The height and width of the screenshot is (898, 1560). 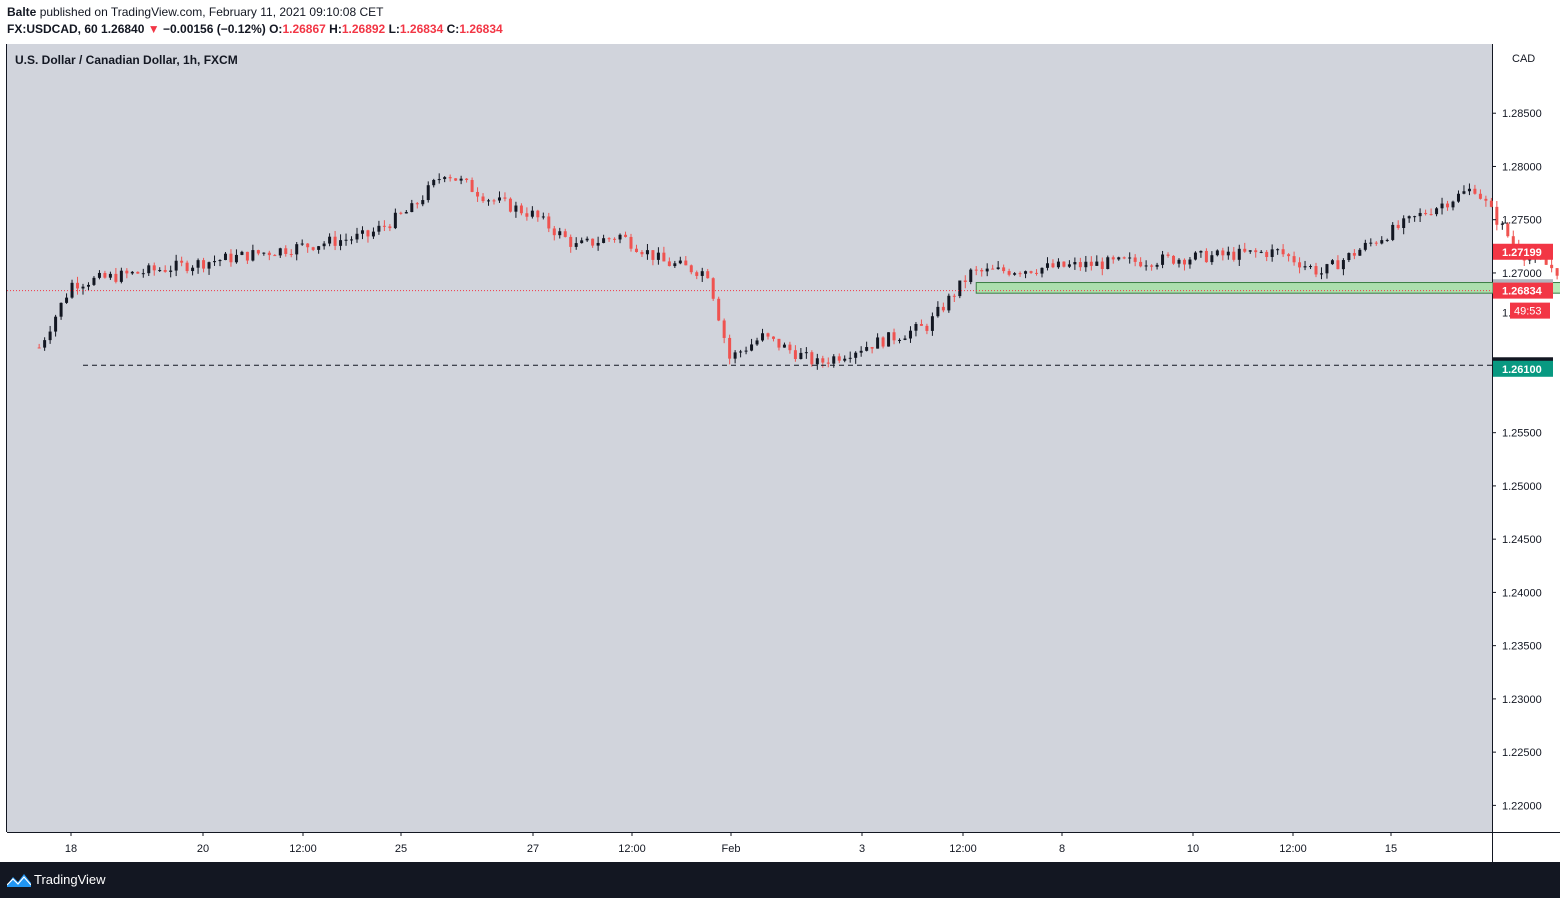 What do you see at coordinates (70, 879) in the screenshot?
I see `brand-name: TradingView` at bounding box center [70, 879].